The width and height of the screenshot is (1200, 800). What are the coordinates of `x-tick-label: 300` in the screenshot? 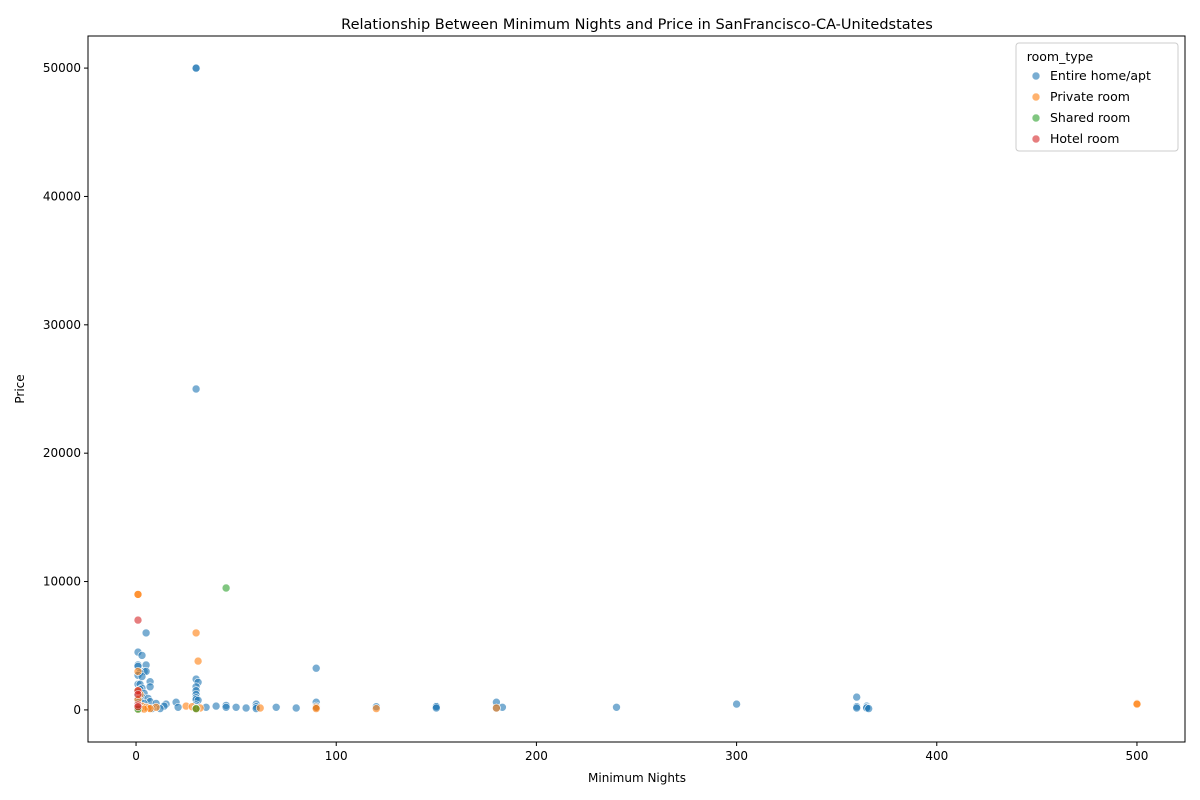 It's located at (736, 756).